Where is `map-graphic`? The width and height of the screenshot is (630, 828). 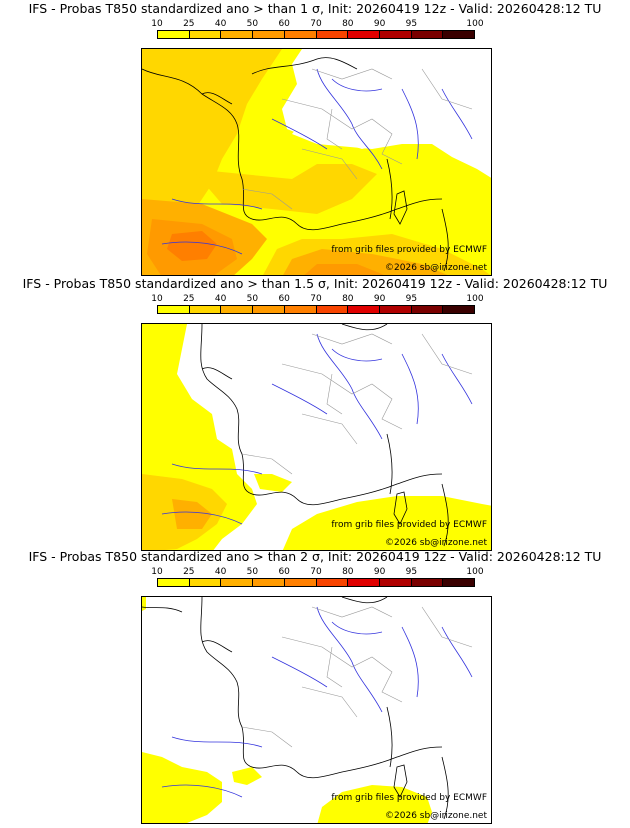
map-graphic is located at coordinates (307, 710).